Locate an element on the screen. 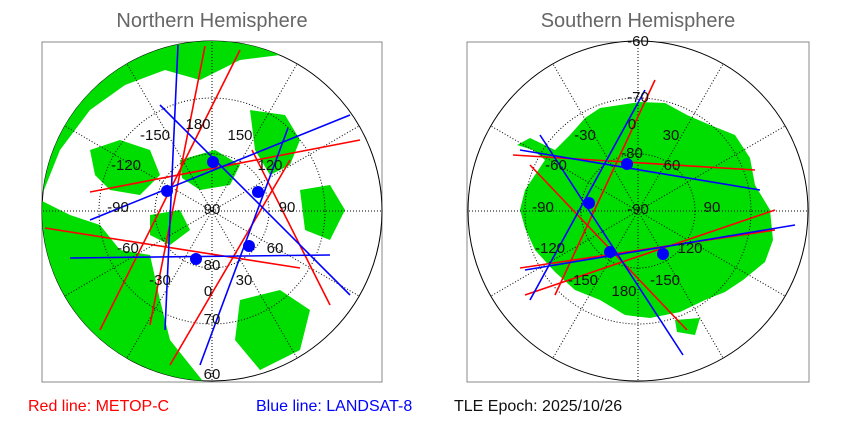 The height and width of the screenshot is (425, 850). landsat-legend: Blue line: LANDSAT-8 is located at coordinates (334, 406).